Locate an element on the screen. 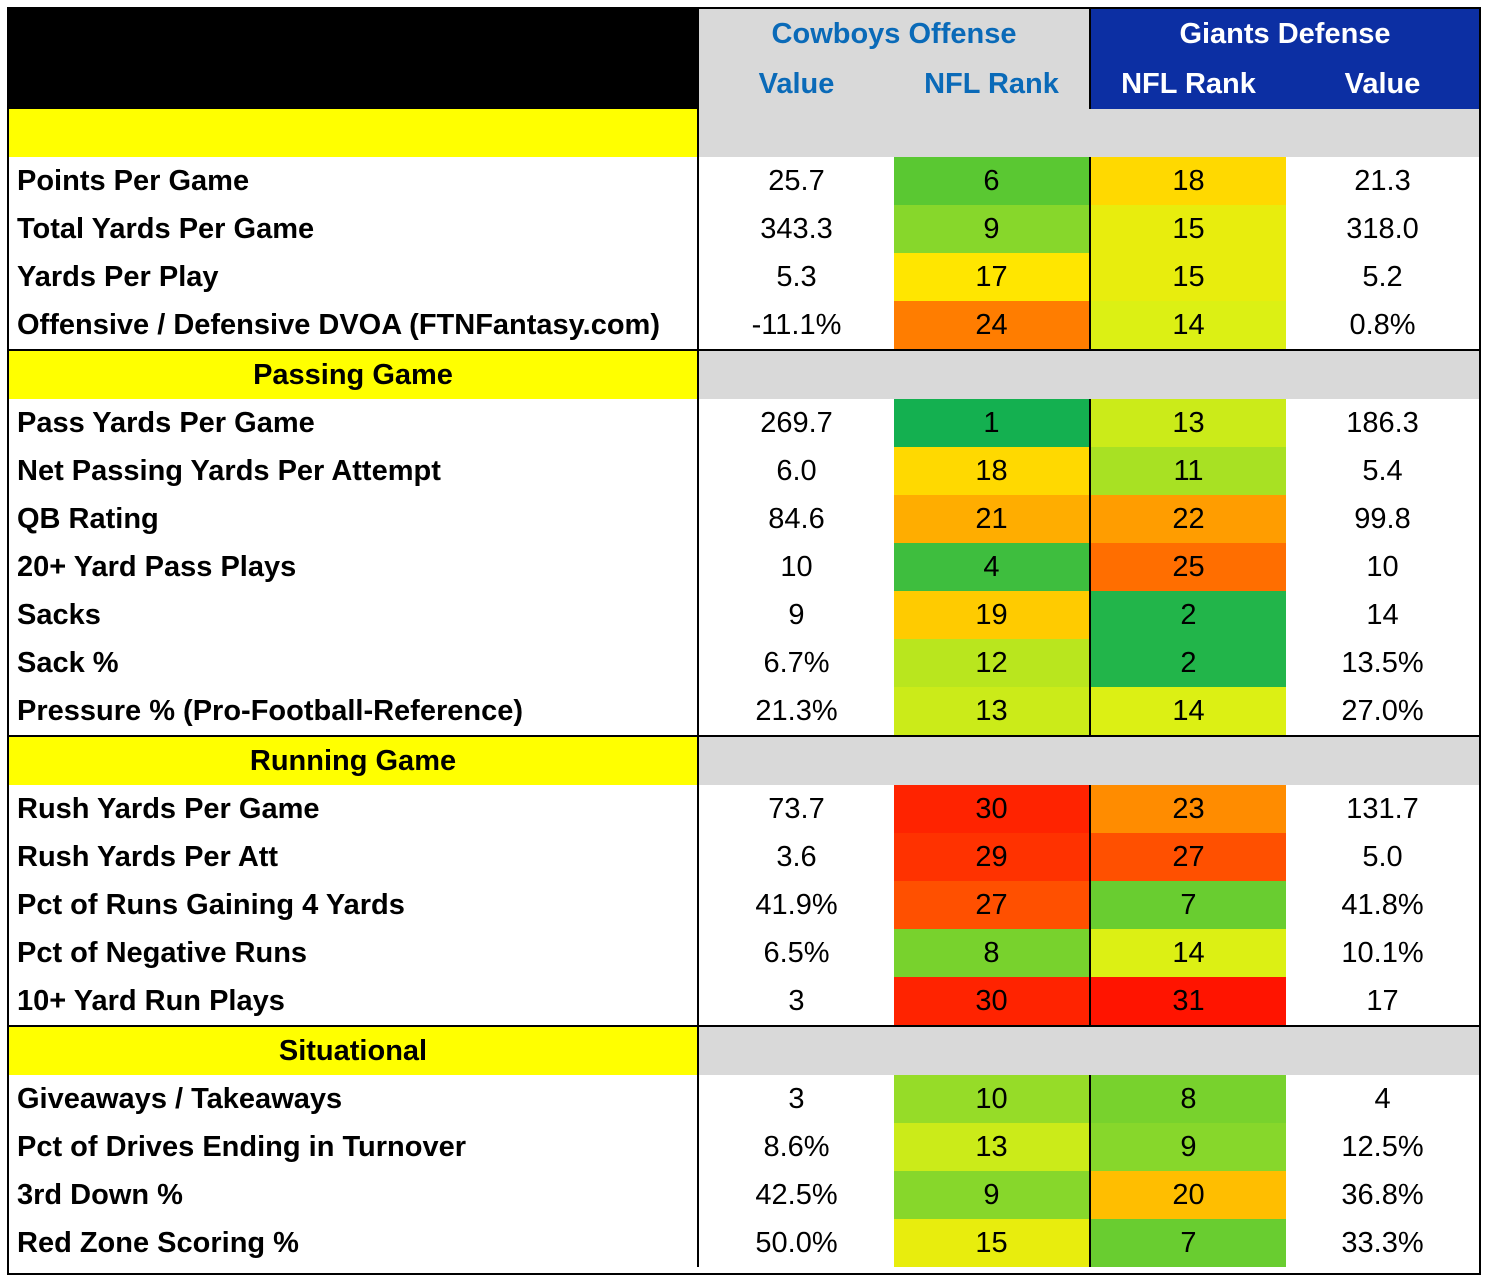 The height and width of the screenshot is (1284, 1490). defense-value: 5.2 is located at coordinates (1382, 276).